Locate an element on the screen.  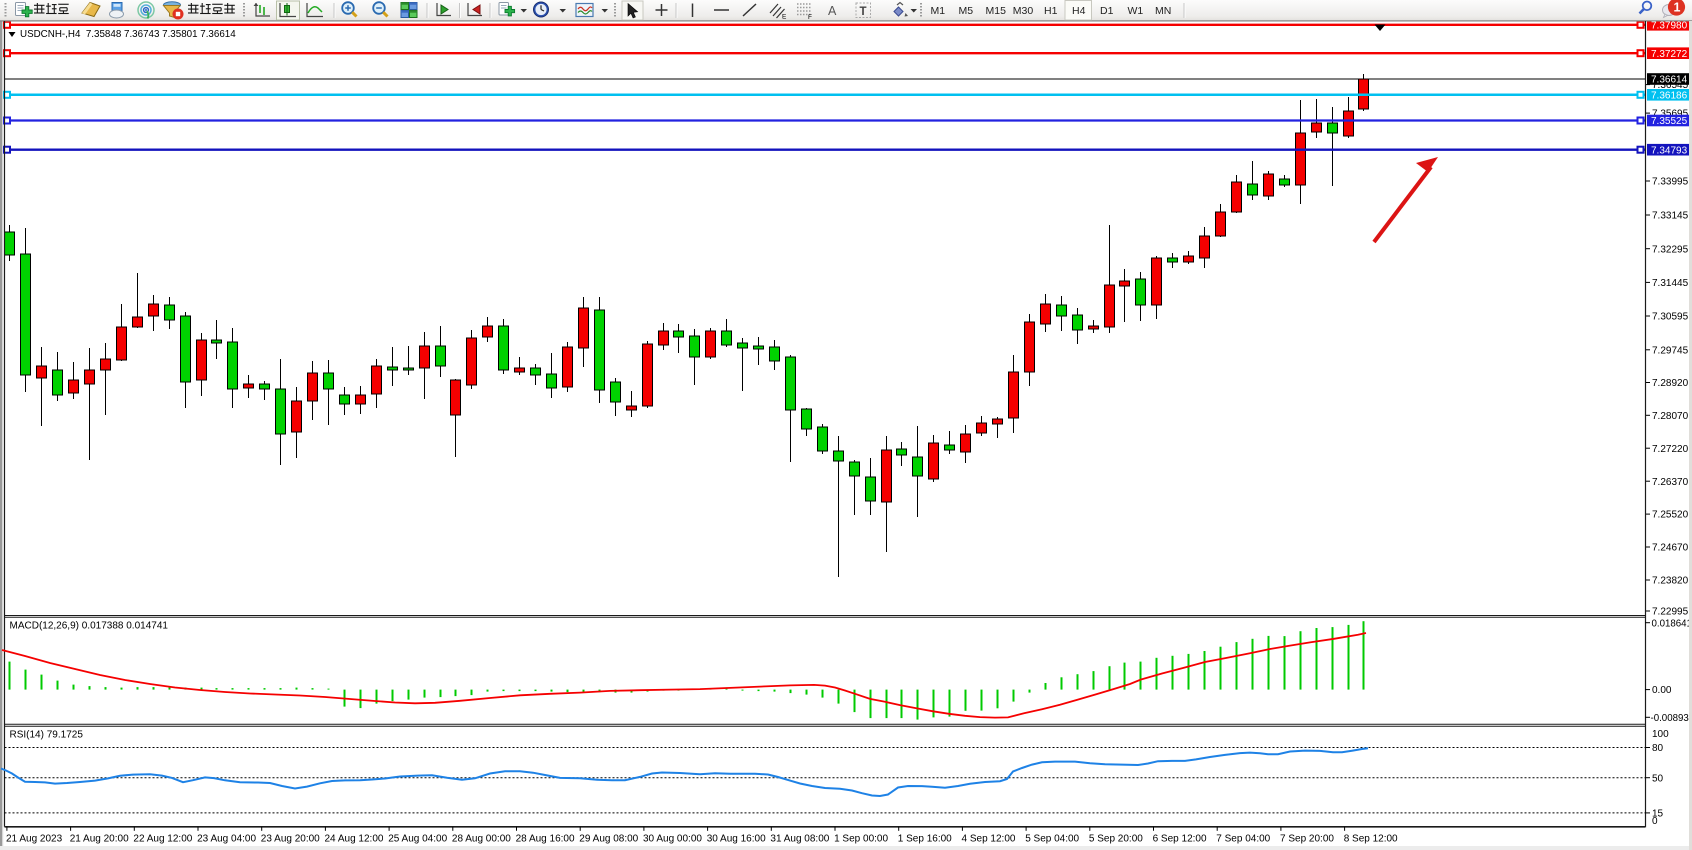
svg-text: 6 Sep 12:00 is located at coordinates (1180, 839).